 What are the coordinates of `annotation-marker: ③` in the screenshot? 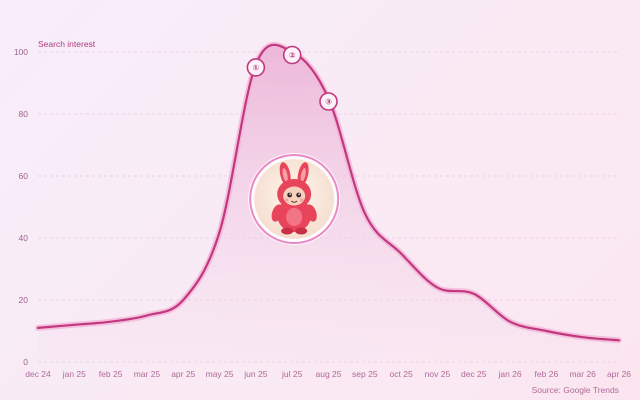 It's located at (328, 101).